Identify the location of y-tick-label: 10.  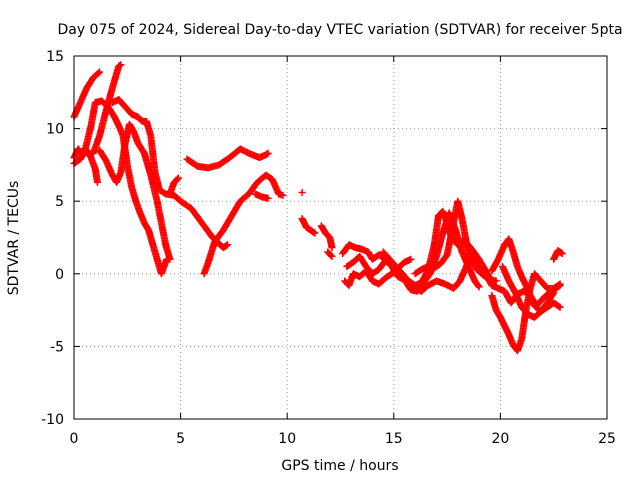
(55, 130).